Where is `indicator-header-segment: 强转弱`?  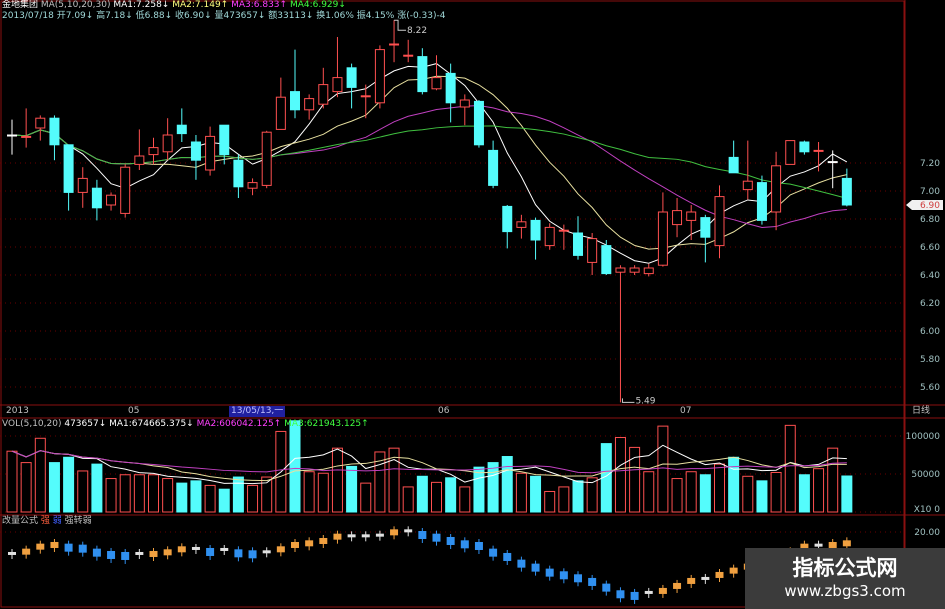
indicator-header-segment: 强转弱 is located at coordinates (78, 521).